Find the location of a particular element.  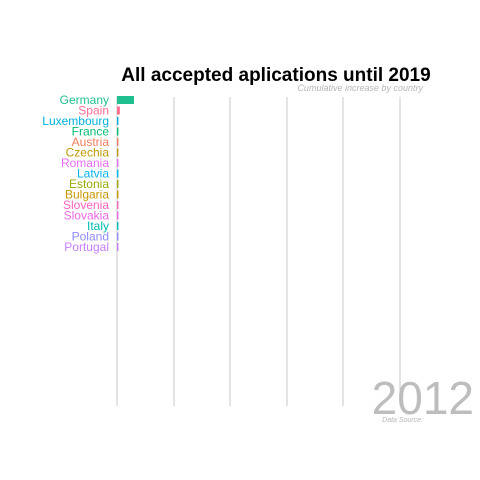

bar-czechia is located at coordinates (118, 152).